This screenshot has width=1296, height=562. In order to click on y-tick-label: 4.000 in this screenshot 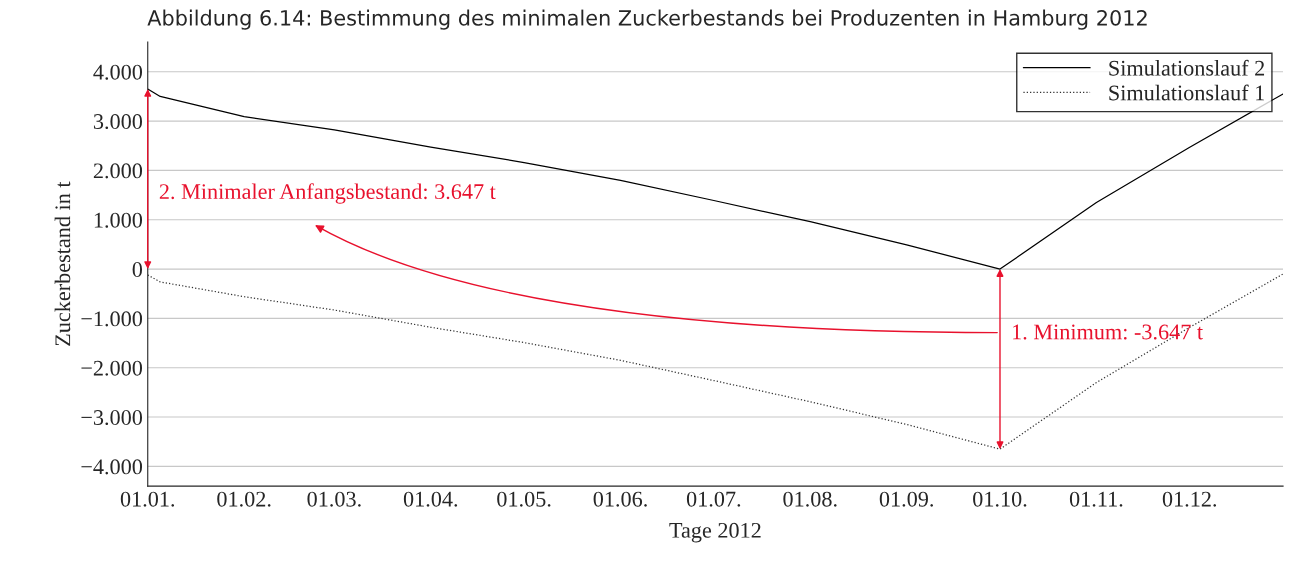, I will do `click(118, 72)`.